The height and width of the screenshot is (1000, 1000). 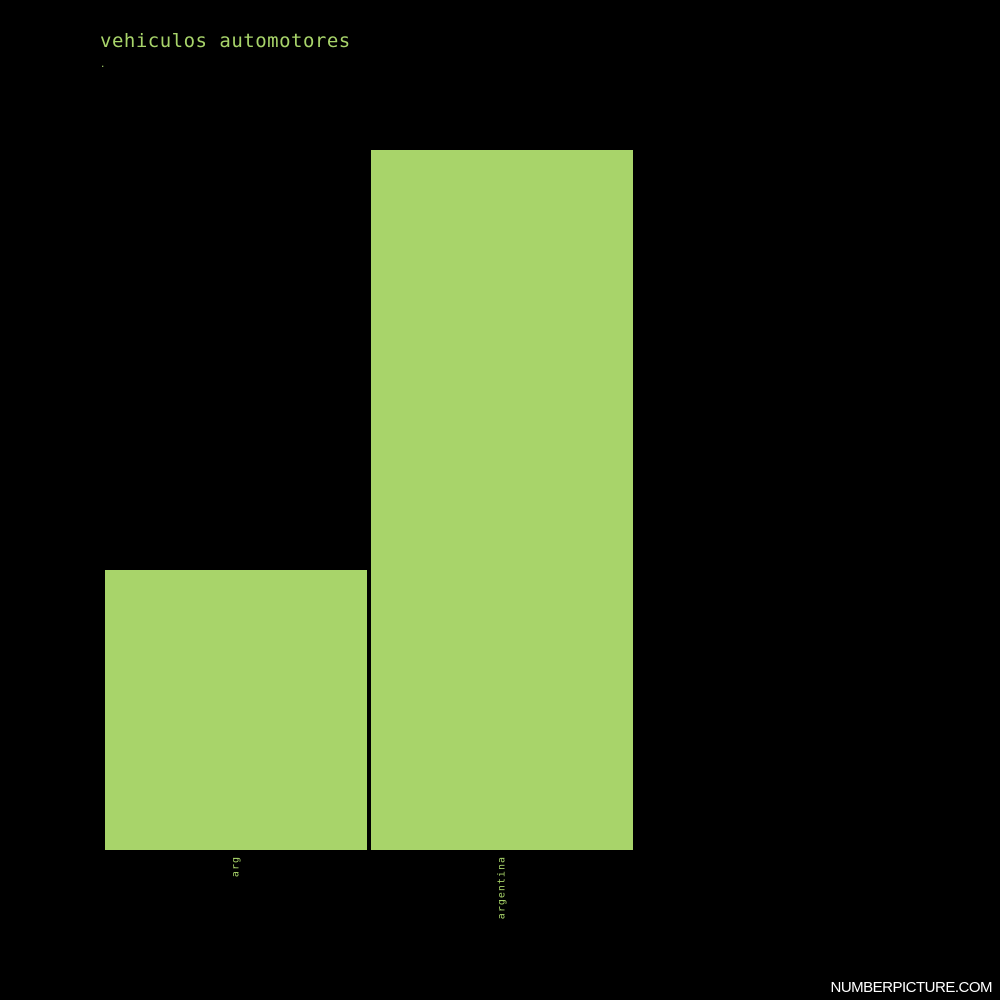 I want to click on watermark-text: NUMBERPICTURE.COM, so click(x=911, y=987).